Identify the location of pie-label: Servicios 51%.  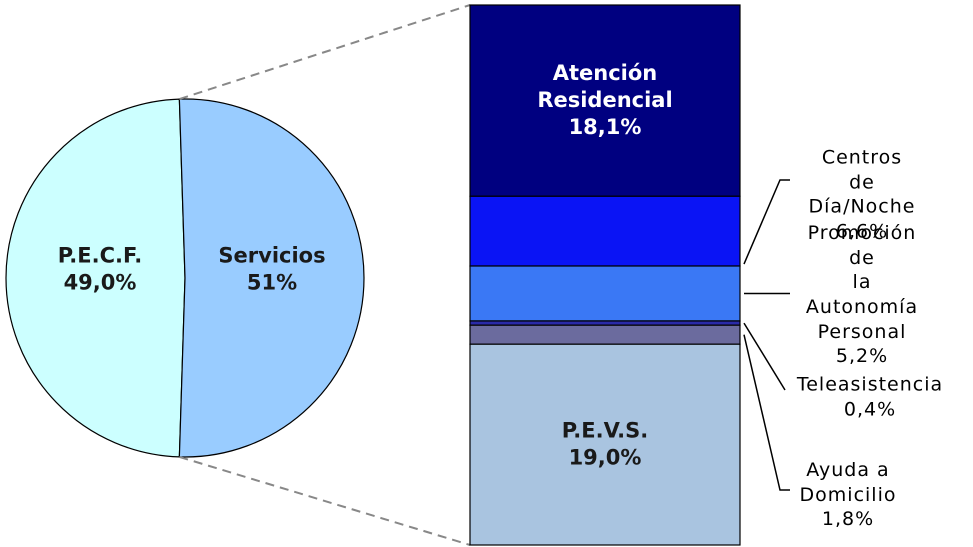
(271, 270).